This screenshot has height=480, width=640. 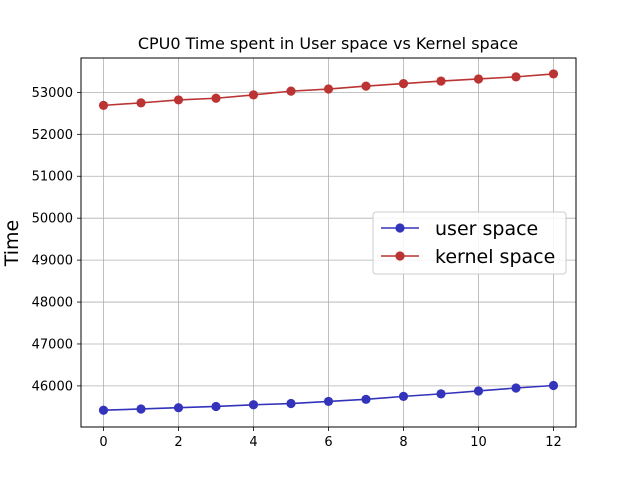 I want to click on x-tick-label: 10, so click(x=478, y=442).